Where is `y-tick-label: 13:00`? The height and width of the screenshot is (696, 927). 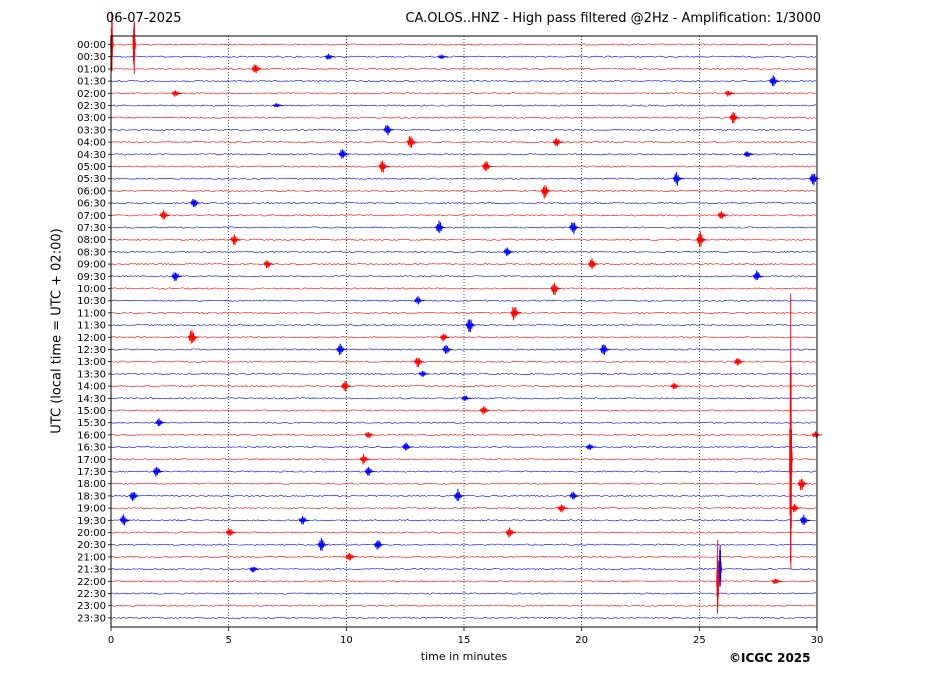 y-tick-label: 13:00 is located at coordinates (91, 362).